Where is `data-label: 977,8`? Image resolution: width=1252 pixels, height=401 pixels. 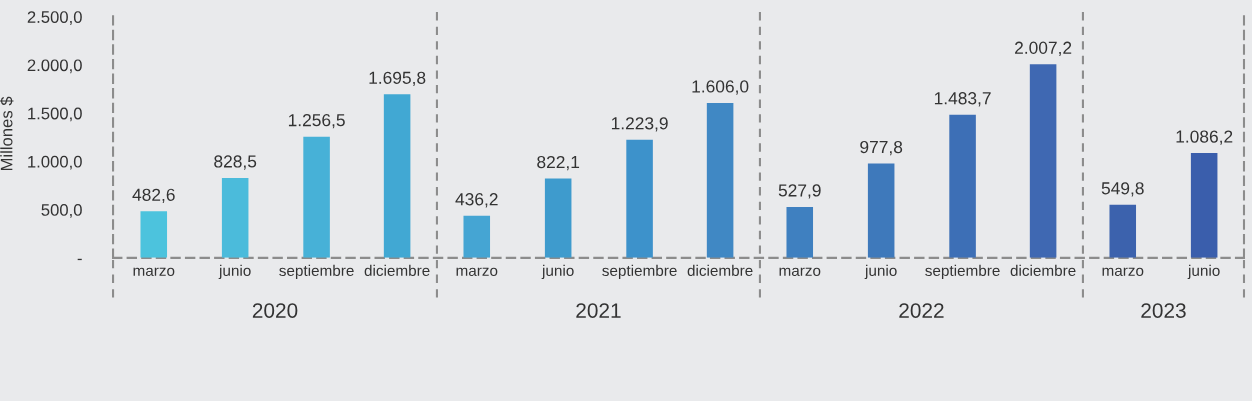 data-label: 977,8 is located at coordinates (881, 148).